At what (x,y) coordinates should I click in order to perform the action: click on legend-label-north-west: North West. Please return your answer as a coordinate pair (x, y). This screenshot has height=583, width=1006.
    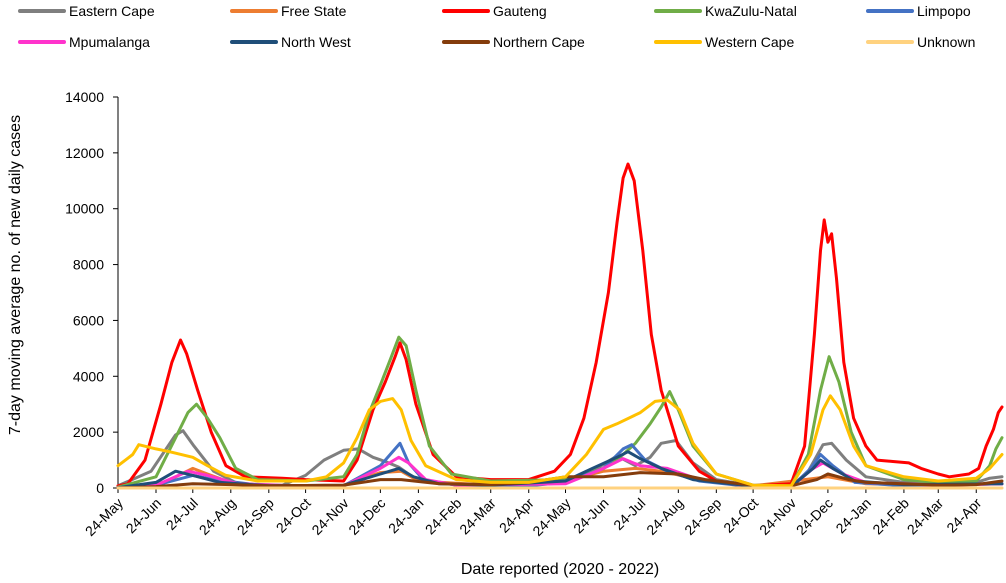
    Looking at the image, I should click on (316, 42).